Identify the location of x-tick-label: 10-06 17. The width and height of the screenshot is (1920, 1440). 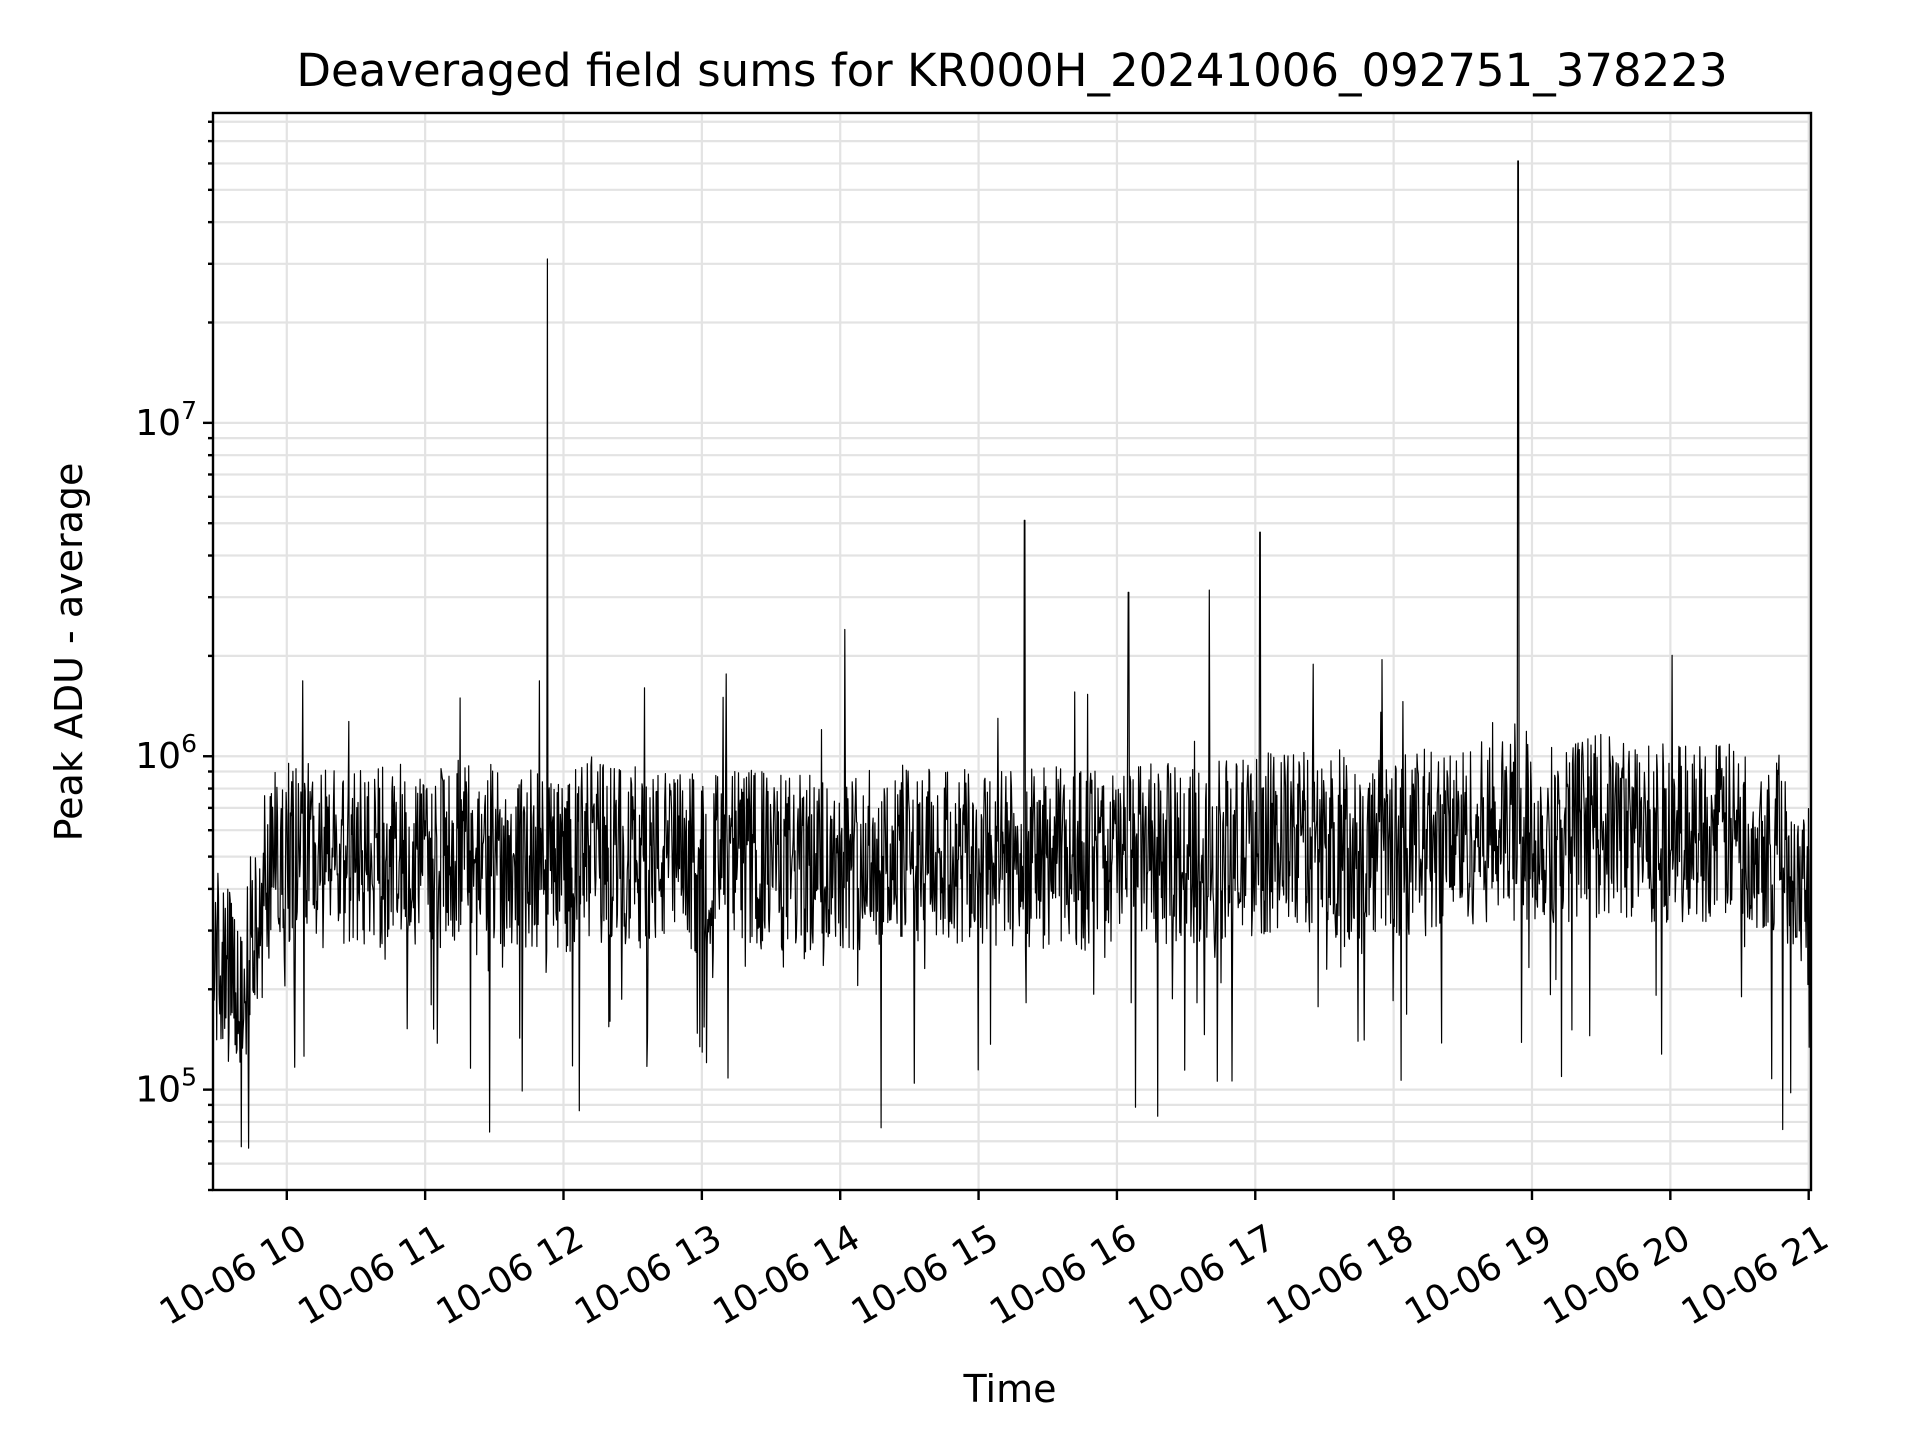
(1201, 1275).